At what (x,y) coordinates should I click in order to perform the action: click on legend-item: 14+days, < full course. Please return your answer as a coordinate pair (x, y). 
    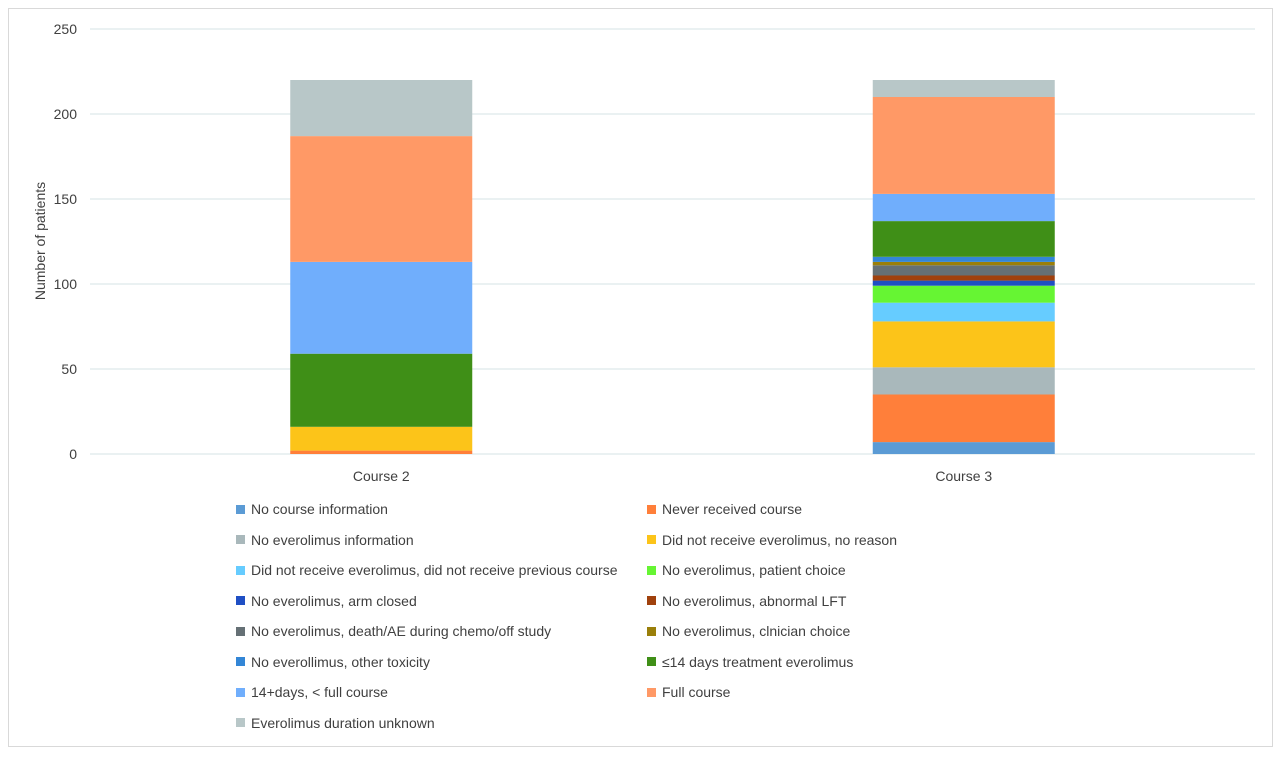
    Looking at the image, I should click on (312, 692).